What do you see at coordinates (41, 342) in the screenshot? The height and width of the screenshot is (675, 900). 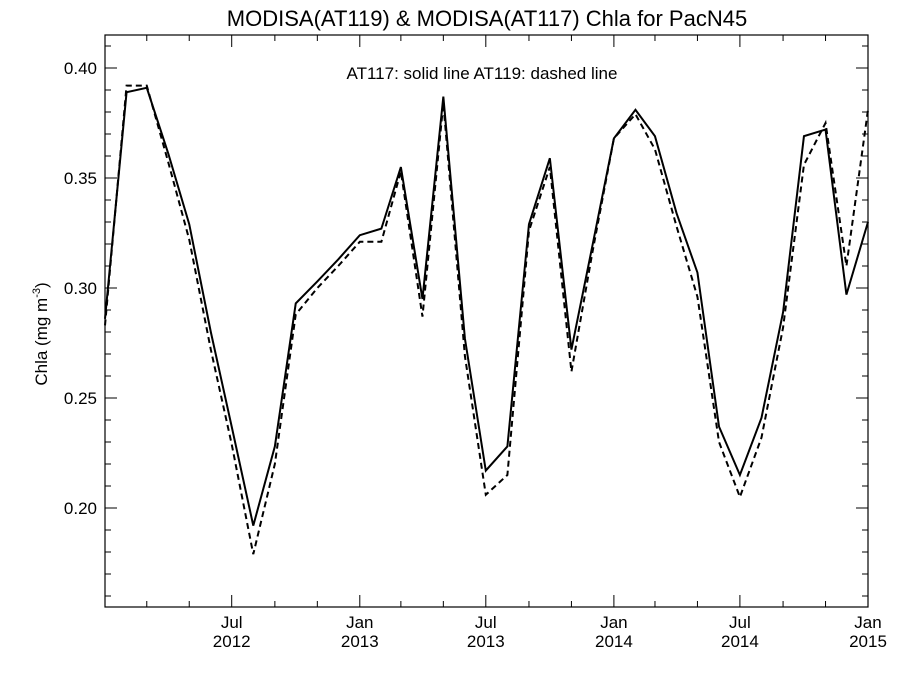 I see `y-axis-label-main: Chla (mg m` at bounding box center [41, 342].